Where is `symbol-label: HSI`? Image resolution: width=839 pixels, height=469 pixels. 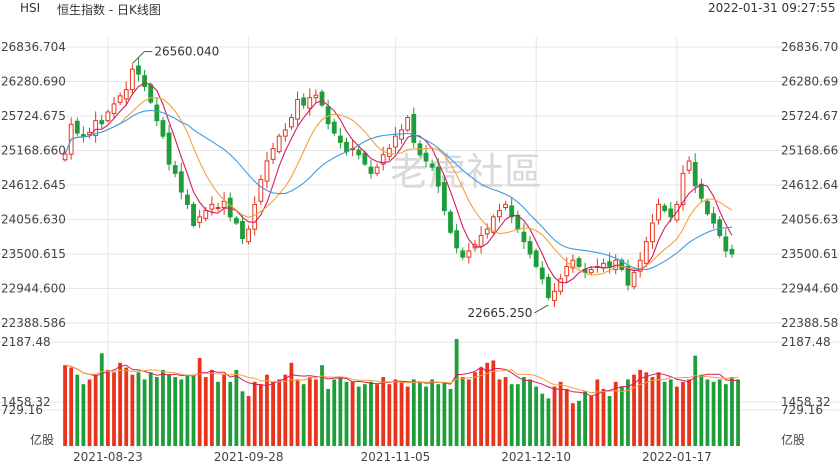 symbol-label: HSI is located at coordinates (30, 8).